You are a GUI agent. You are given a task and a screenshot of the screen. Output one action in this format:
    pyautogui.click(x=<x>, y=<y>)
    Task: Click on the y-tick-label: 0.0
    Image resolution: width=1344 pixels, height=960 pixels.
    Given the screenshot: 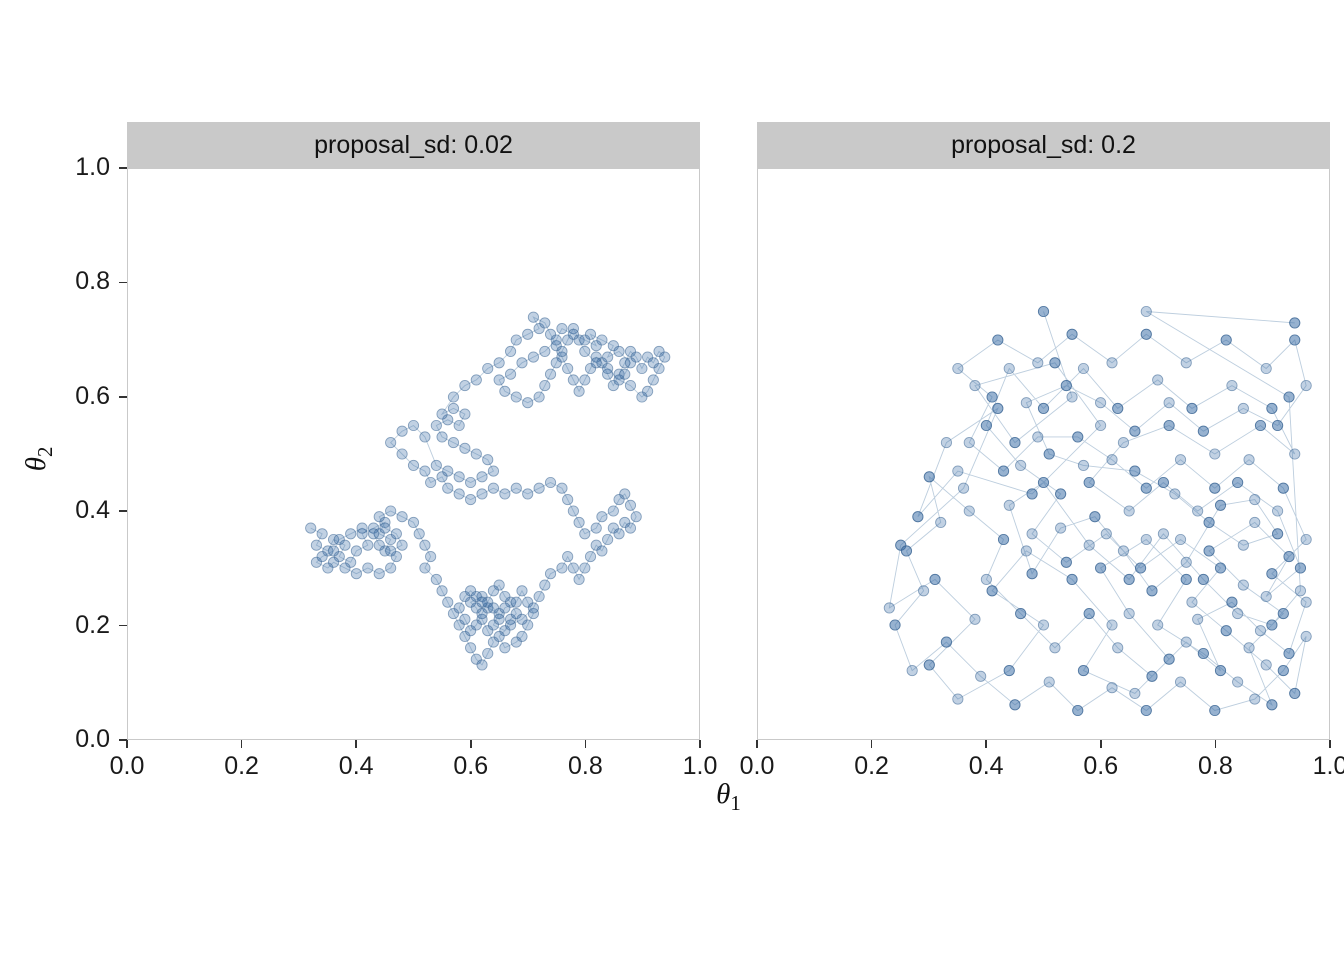 What is the action you would take?
    pyautogui.click(x=92, y=739)
    